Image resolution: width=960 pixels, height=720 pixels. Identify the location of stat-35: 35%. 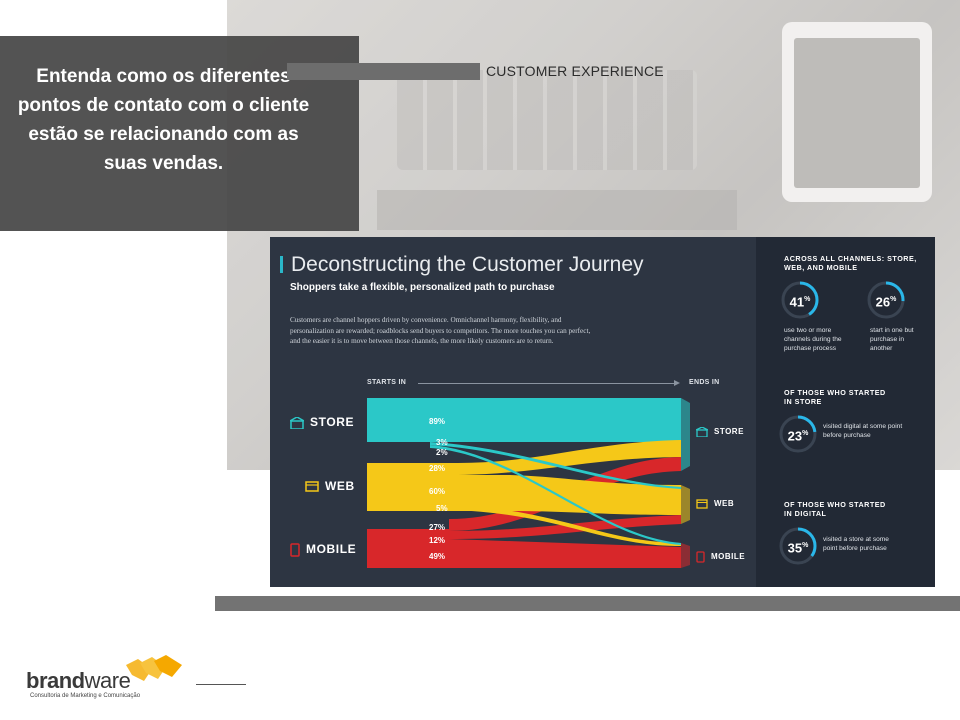
(798, 547).